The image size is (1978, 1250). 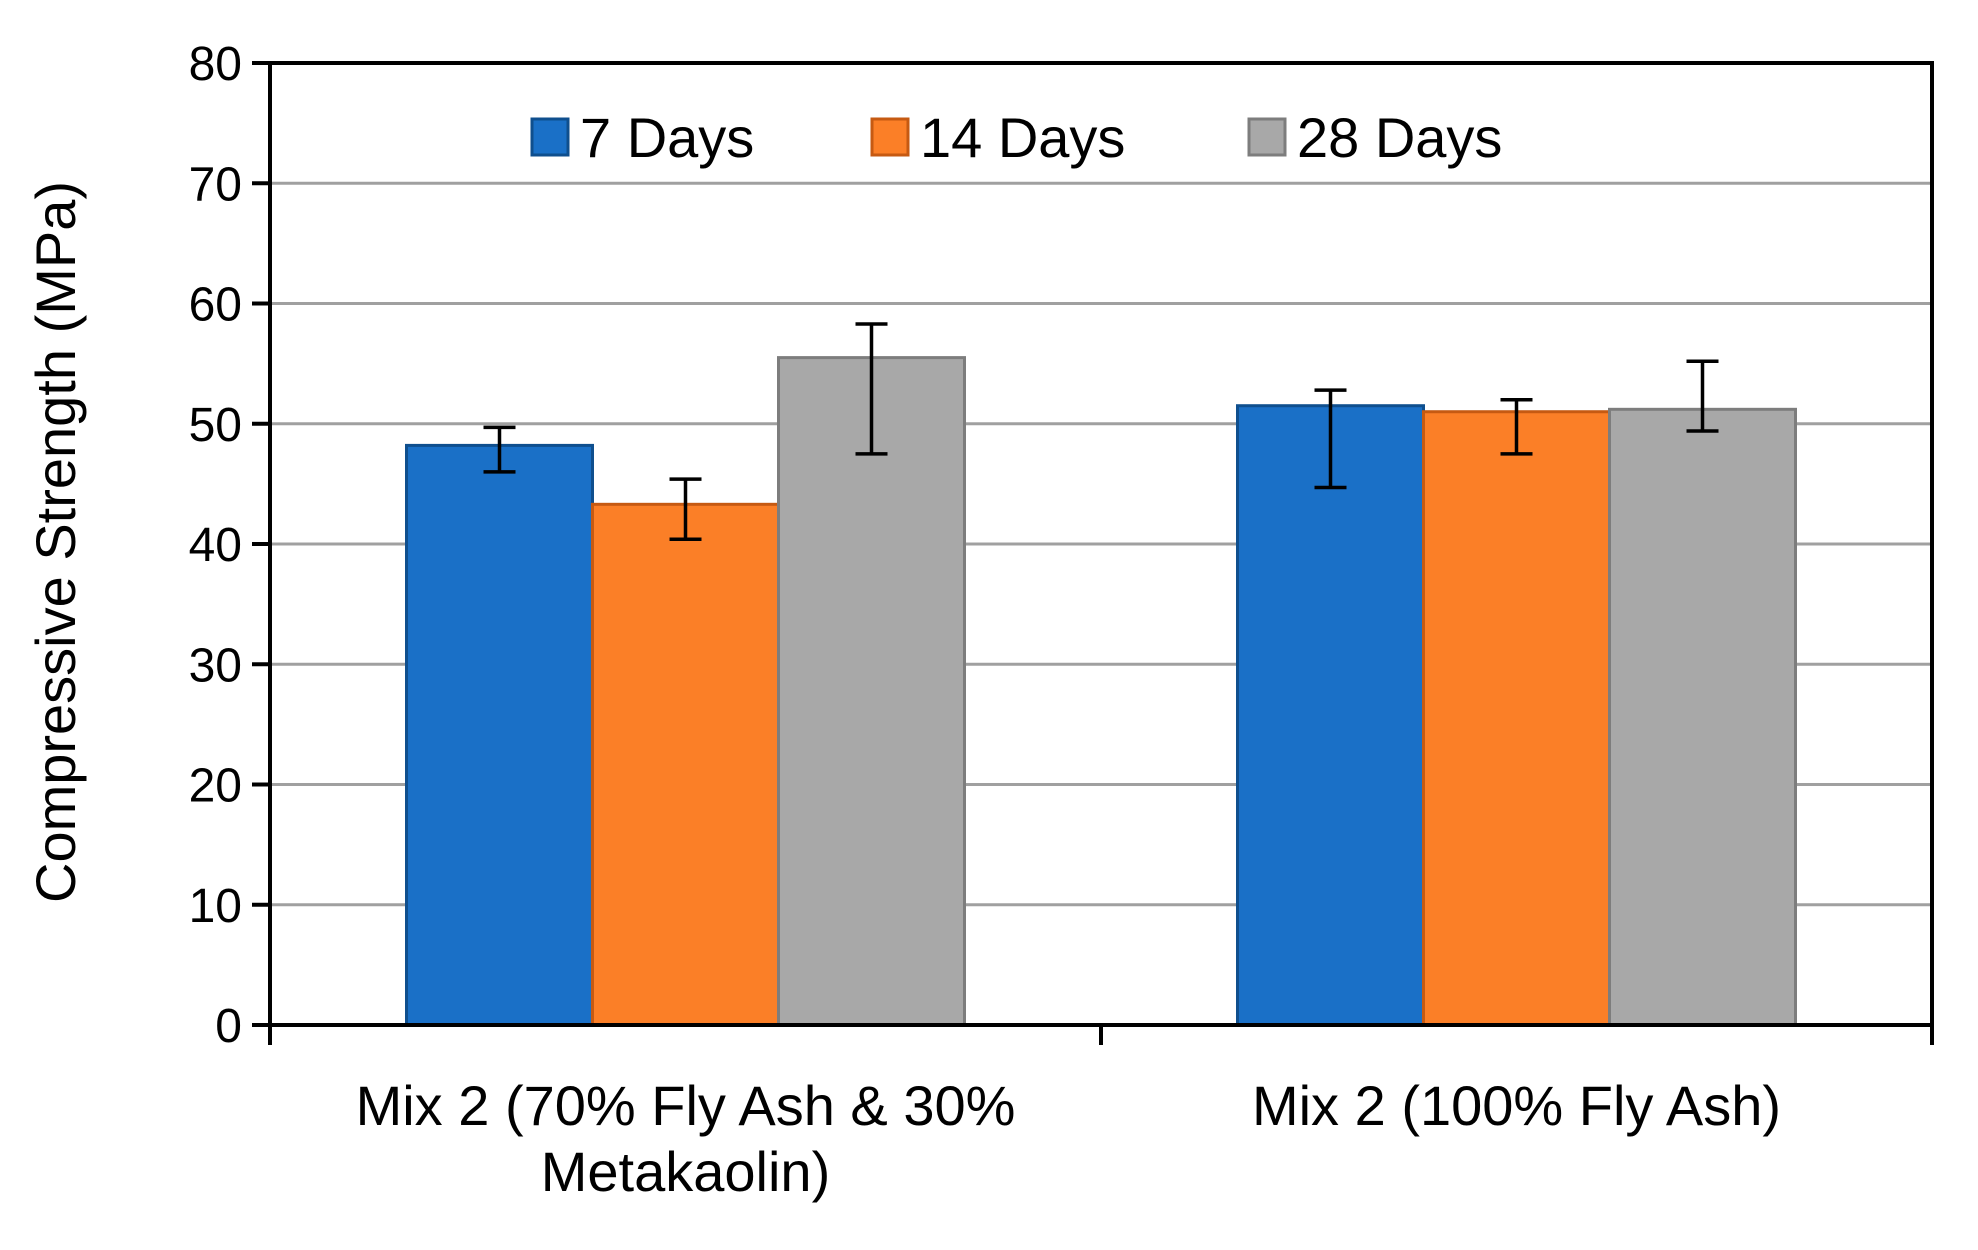 What do you see at coordinates (1022, 137) in the screenshot?
I see `legend-label-14-days: 14 Days` at bounding box center [1022, 137].